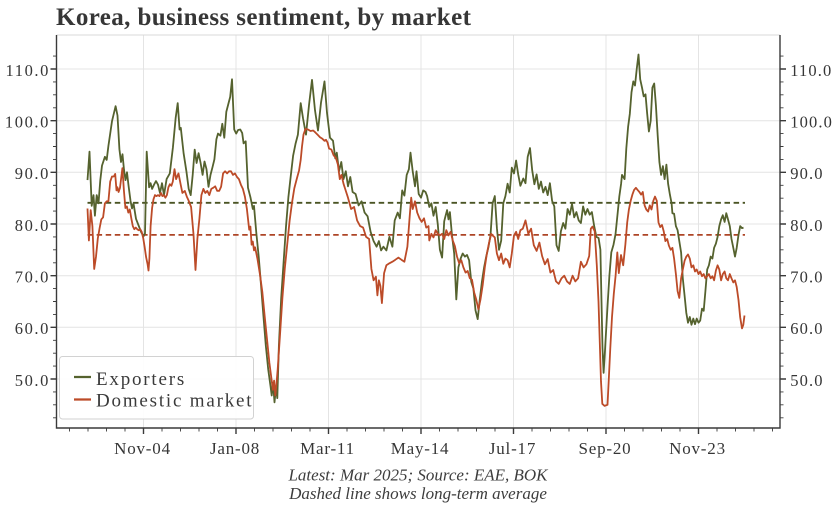  What do you see at coordinates (605, 448) in the screenshot?
I see `svg-text: Sep-20` at bounding box center [605, 448].